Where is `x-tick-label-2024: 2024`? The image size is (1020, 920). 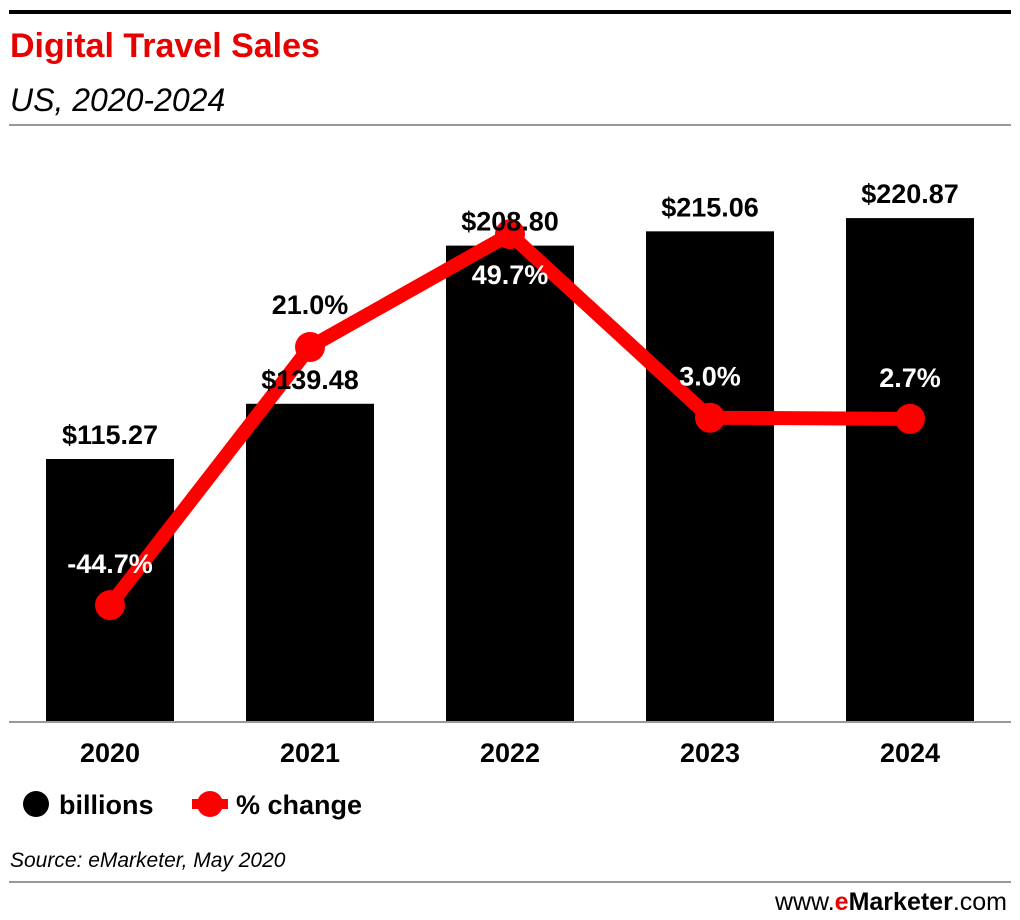 x-tick-label-2024: 2024 is located at coordinates (910, 753).